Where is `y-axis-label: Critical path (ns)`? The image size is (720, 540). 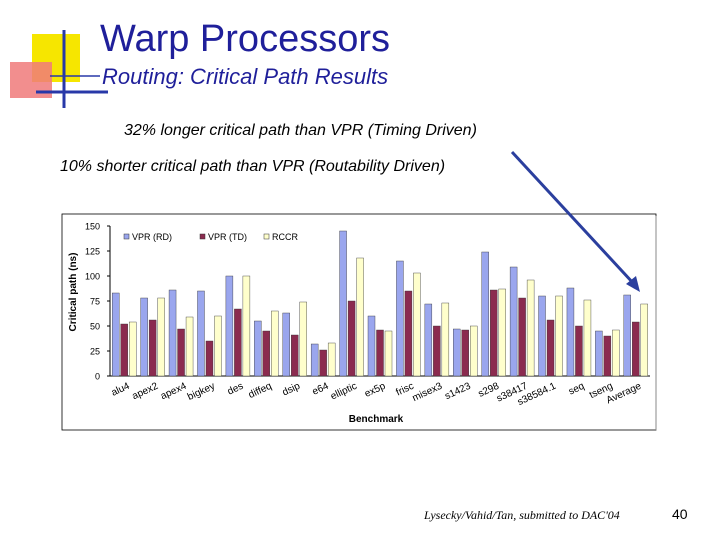 y-axis-label: Critical path (ns) is located at coordinates (73, 292).